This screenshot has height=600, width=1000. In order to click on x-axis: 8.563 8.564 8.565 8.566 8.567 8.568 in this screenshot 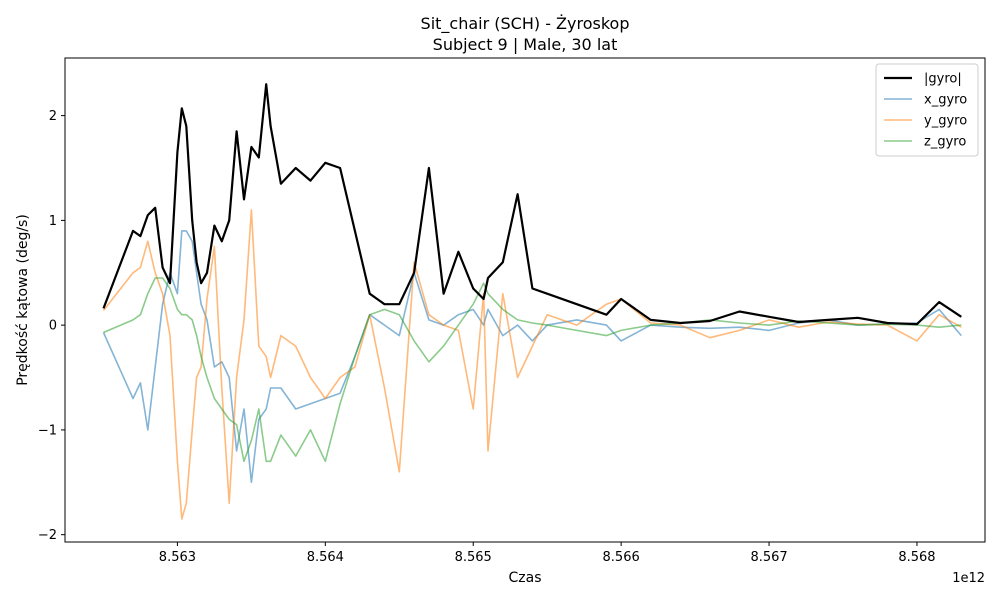, I will do `click(547, 553)`.